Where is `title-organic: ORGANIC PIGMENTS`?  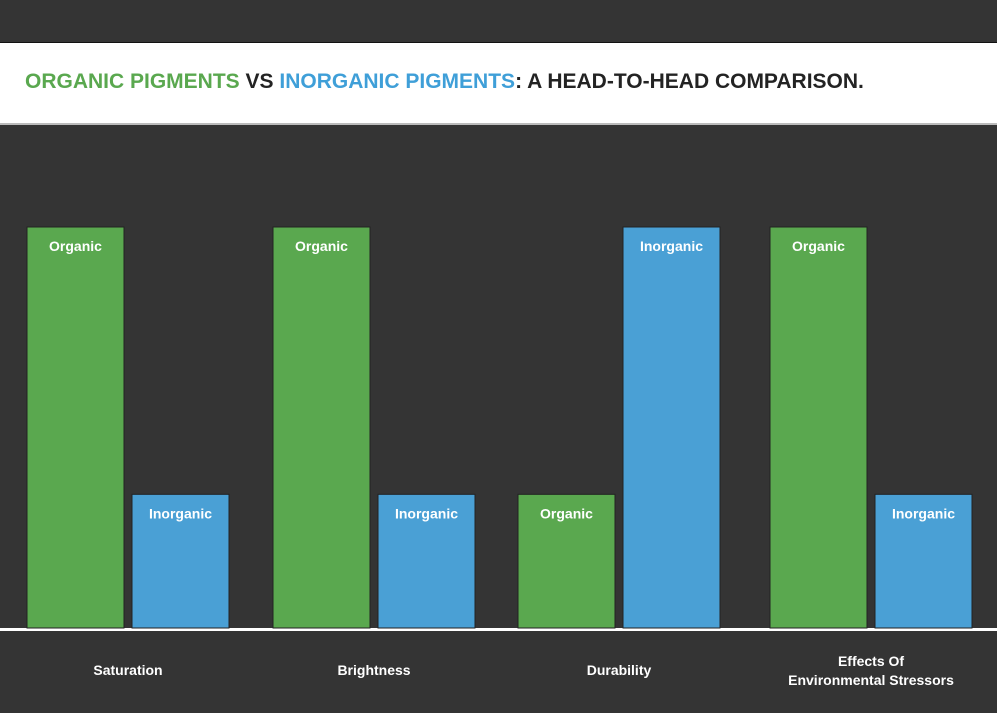 title-organic: ORGANIC PIGMENTS is located at coordinates (132, 81).